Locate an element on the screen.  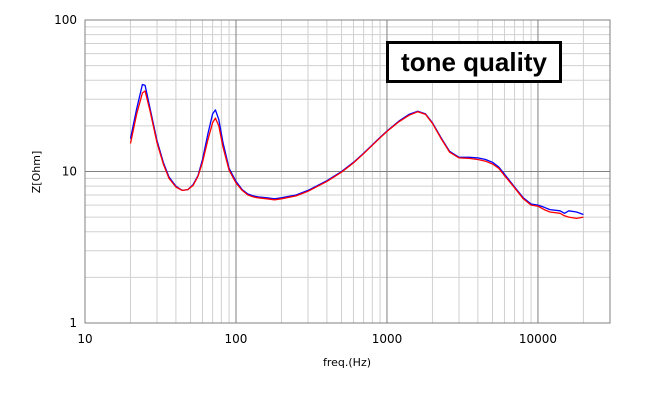
x-tick-labels: 10 100 1000 10000 is located at coordinates (317, 339).